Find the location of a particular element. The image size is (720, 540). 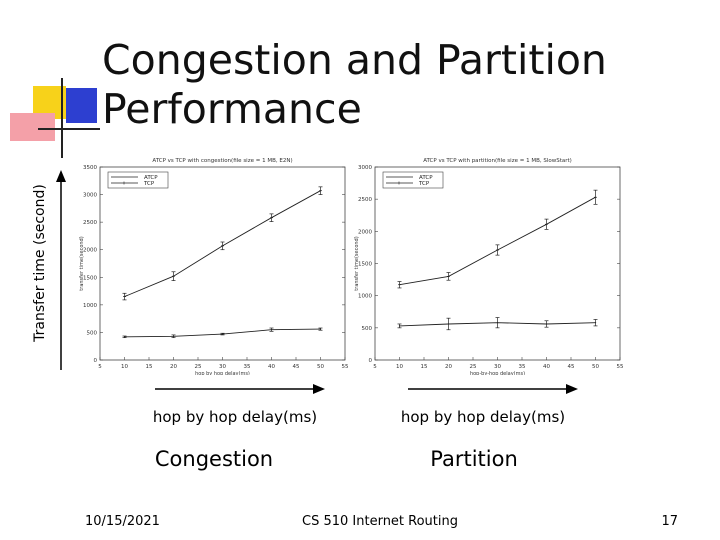

footer-date: 10/15/2021 is located at coordinates (122, 521).